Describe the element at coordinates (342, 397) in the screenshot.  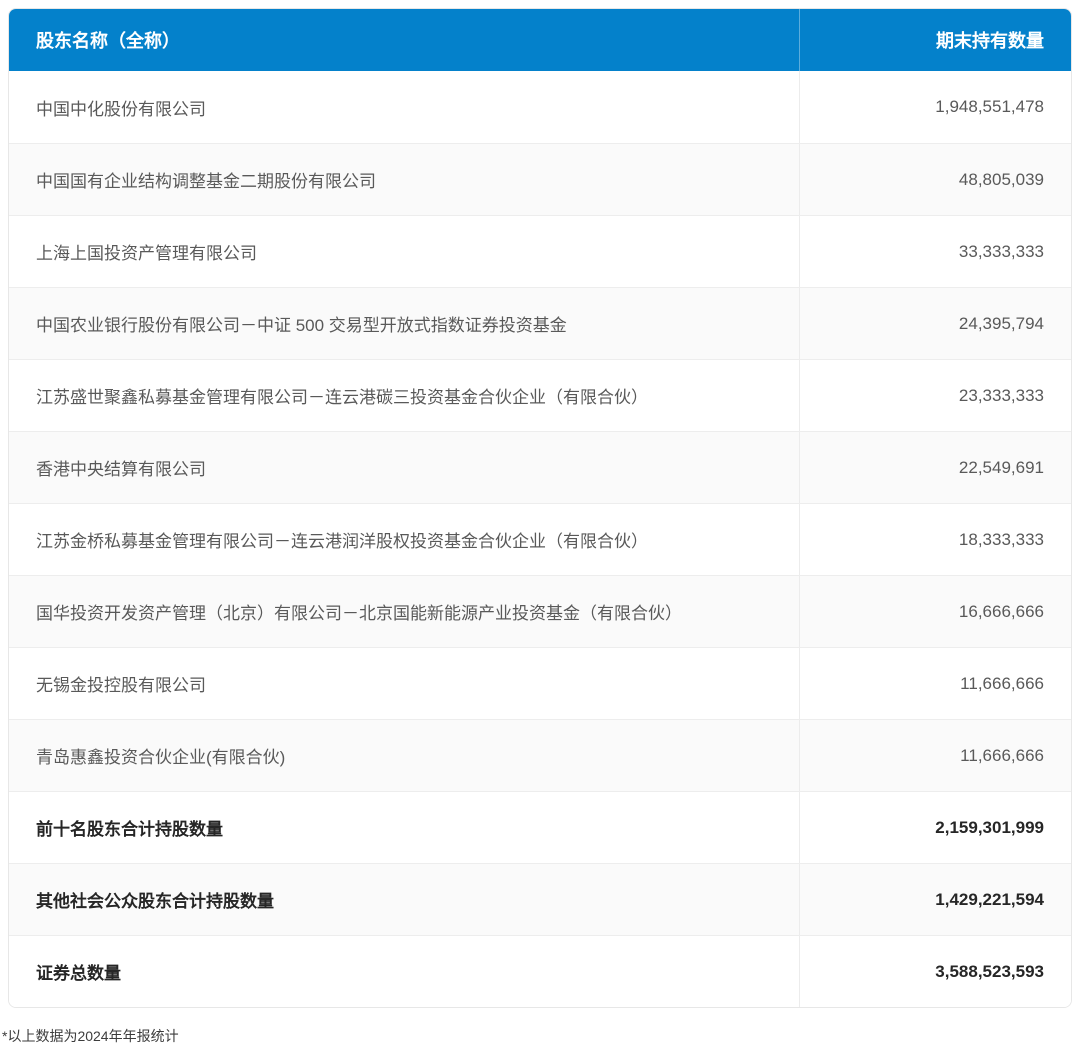
I see `shareholder-name-cell: 江苏盛世聚鑫私募基金管理有限公司－连云港碳三投资基金合伙企业（有限合伙）` at that location.